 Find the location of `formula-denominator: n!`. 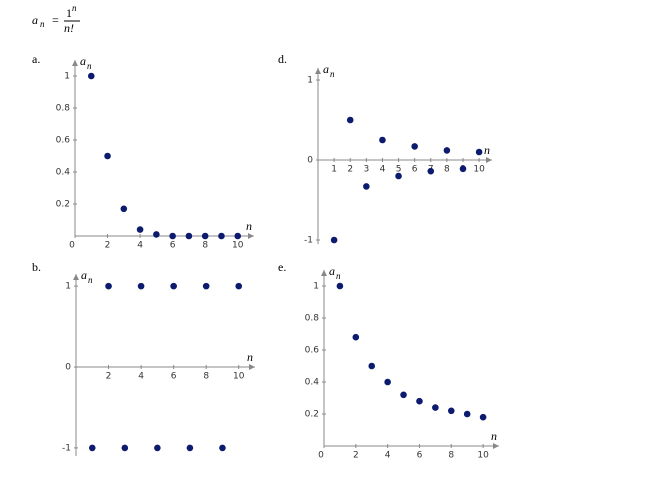

formula-denominator: n! is located at coordinates (69, 28).